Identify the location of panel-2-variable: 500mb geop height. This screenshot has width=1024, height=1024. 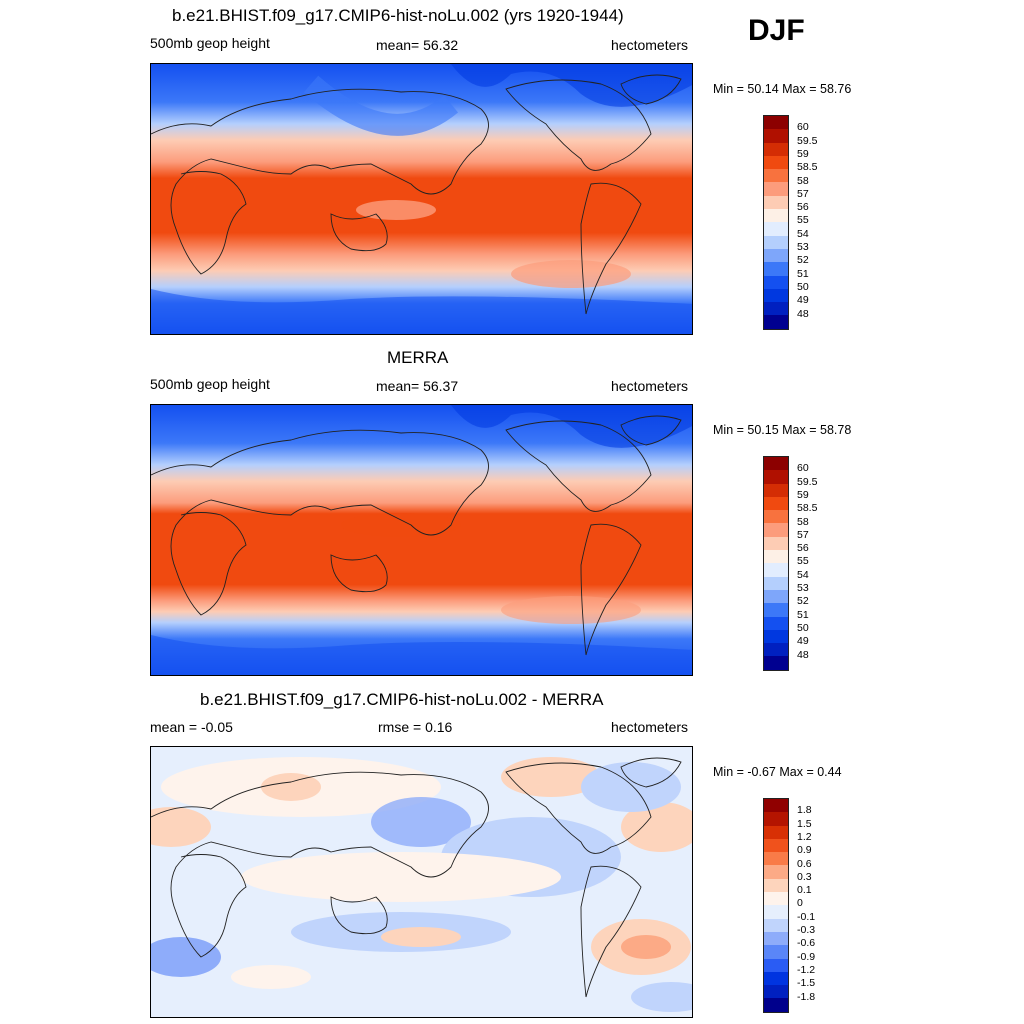
(210, 384).